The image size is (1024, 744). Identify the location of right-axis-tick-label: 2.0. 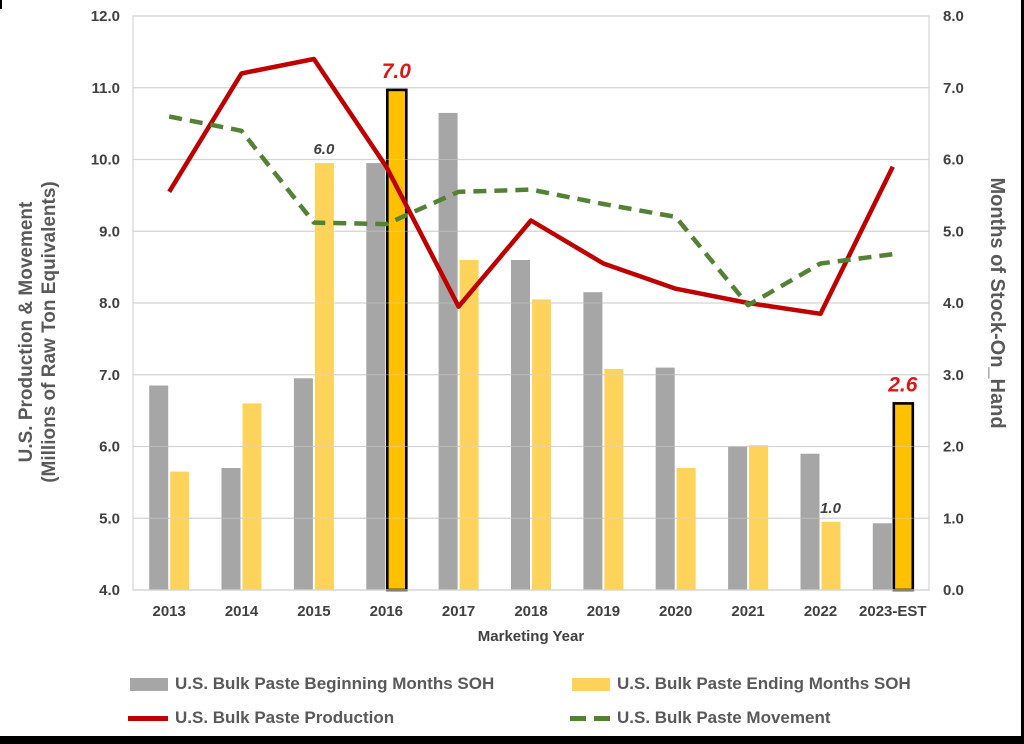
(953, 447).